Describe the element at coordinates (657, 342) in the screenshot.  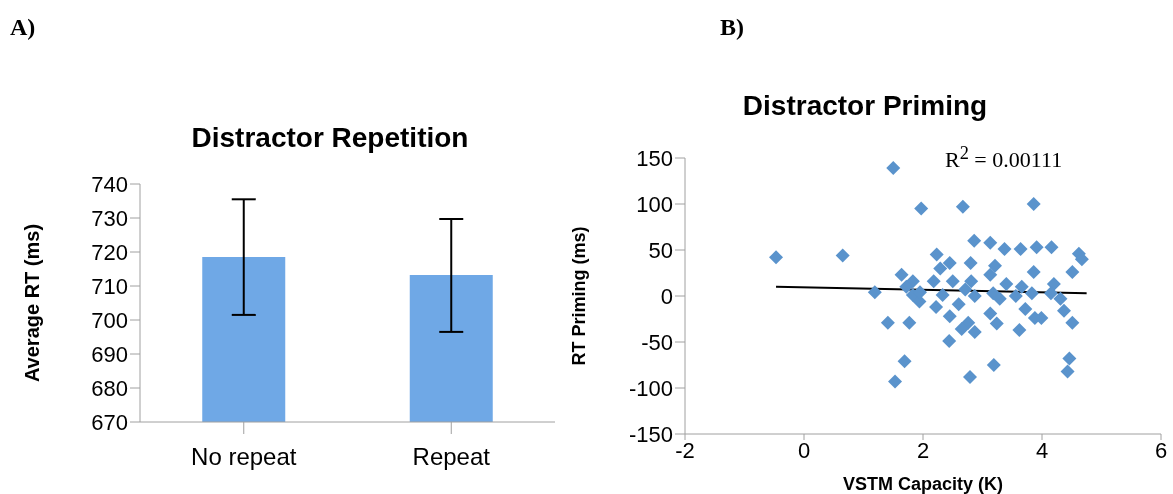
I see `y-tick-label: -50` at that location.